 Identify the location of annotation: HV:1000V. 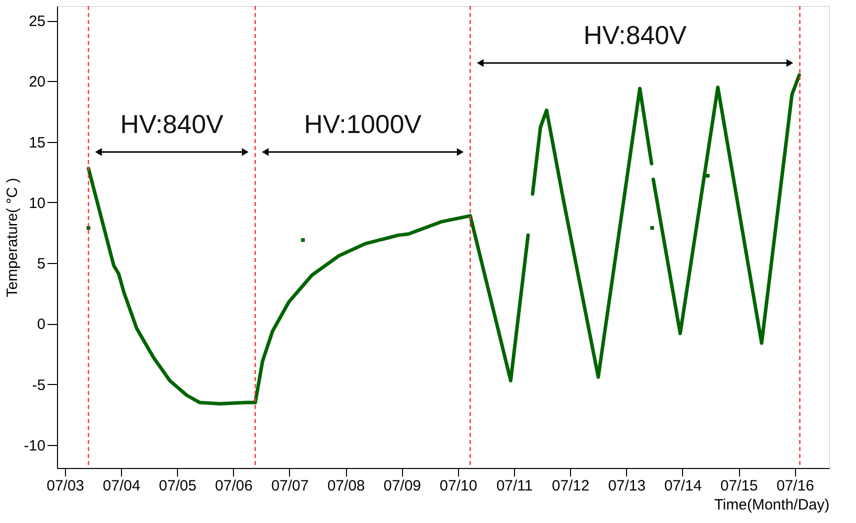
(363, 124).